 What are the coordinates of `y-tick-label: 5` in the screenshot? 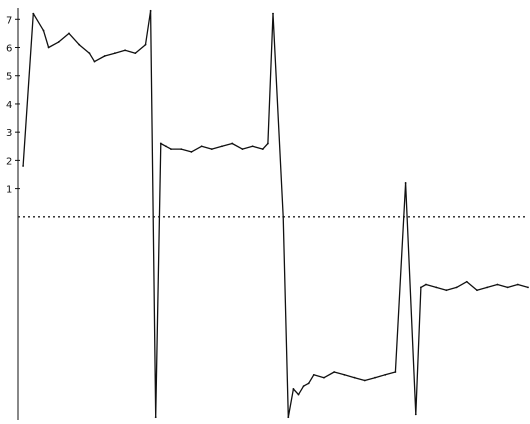 It's located at (9, 77).